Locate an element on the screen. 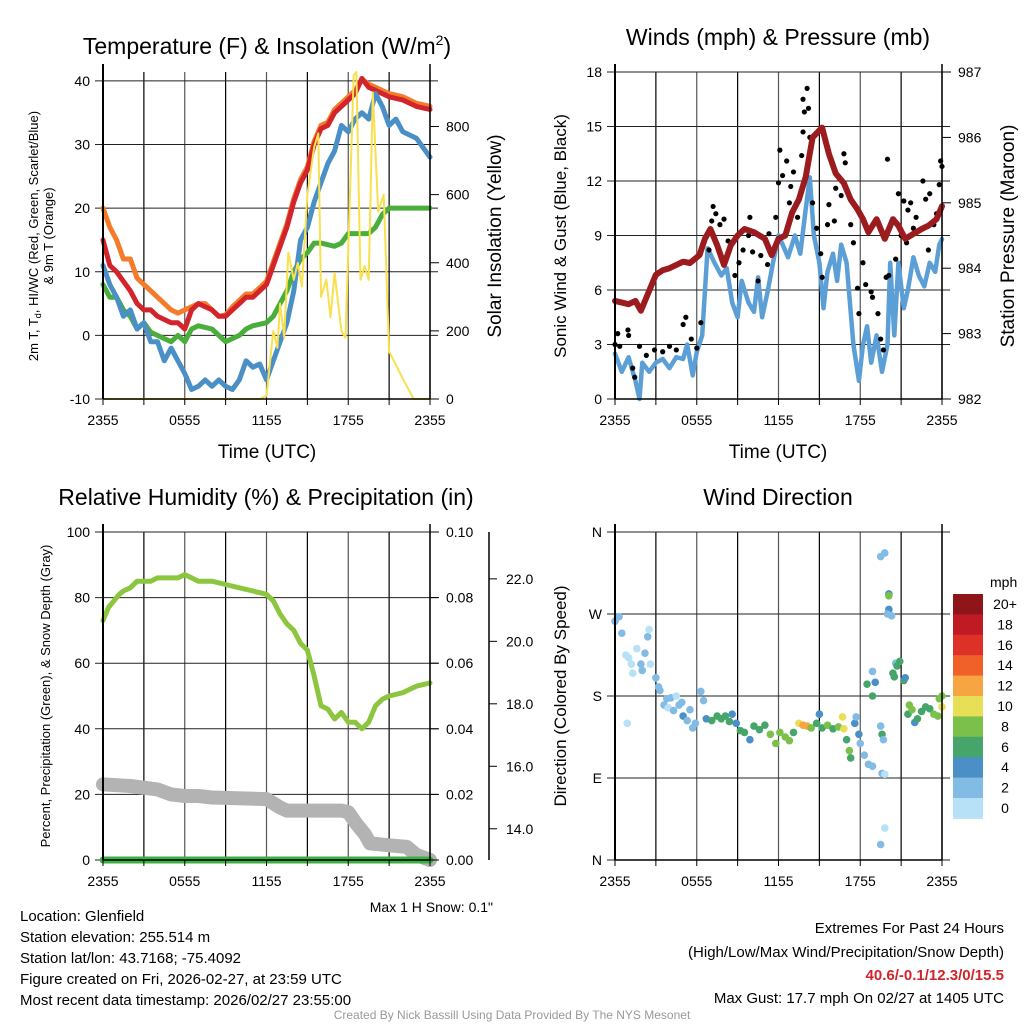 The height and width of the screenshot is (1024, 1024). precip-axis-tick-label: 0.06 is located at coordinates (459, 663).